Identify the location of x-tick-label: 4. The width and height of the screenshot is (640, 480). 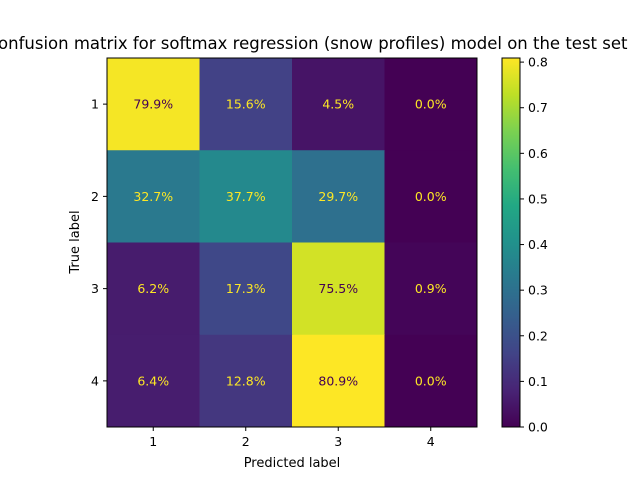
(431, 441).